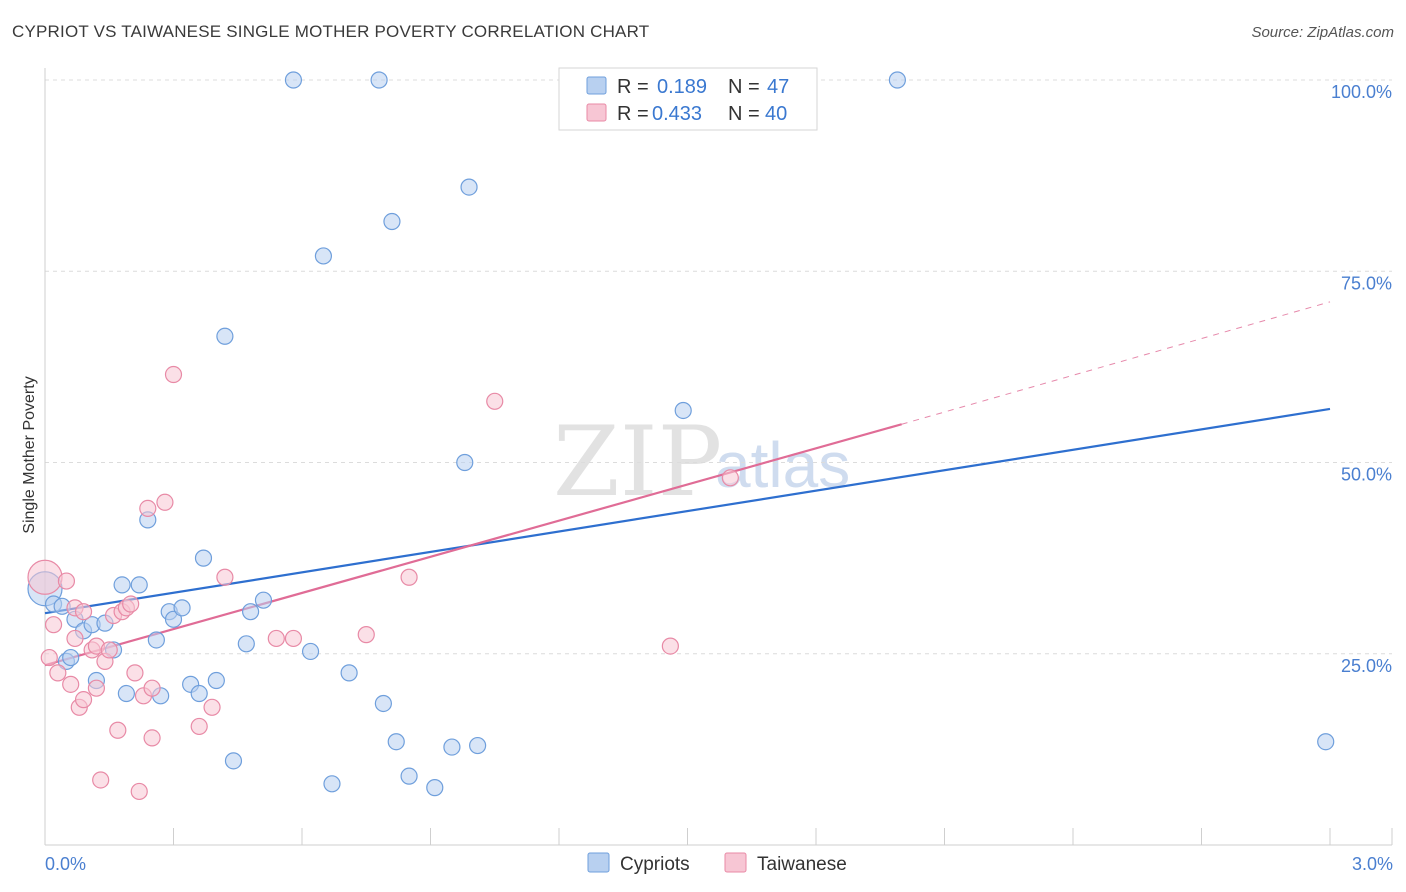 The height and width of the screenshot is (892, 1406). Describe the element at coordinates (1322, 32) in the screenshot. I see `source-credit: Source: ZipAtlas.com` at that location.